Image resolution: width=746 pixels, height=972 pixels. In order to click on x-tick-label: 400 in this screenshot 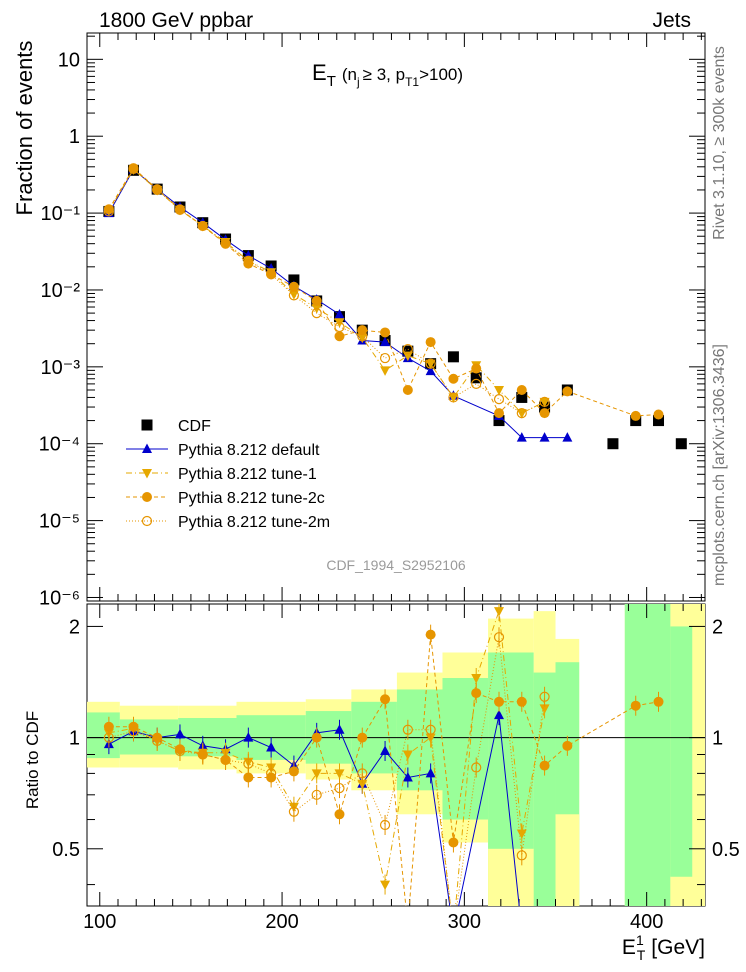, I will do `click(646, 922)`.